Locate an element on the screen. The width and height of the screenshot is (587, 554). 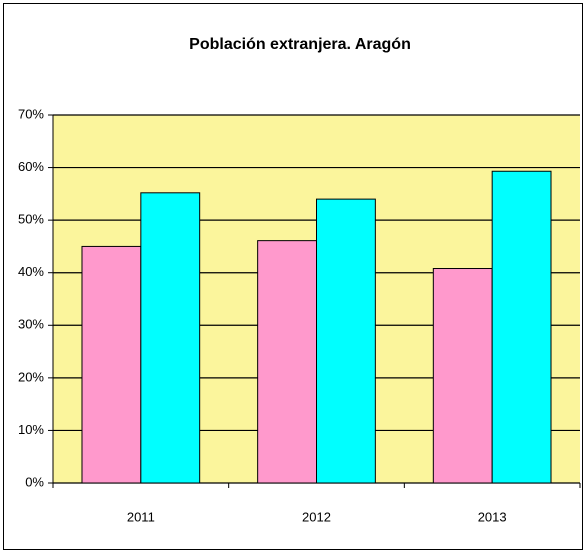
y-tick-label: 30% is located at coordinates (31, 324).